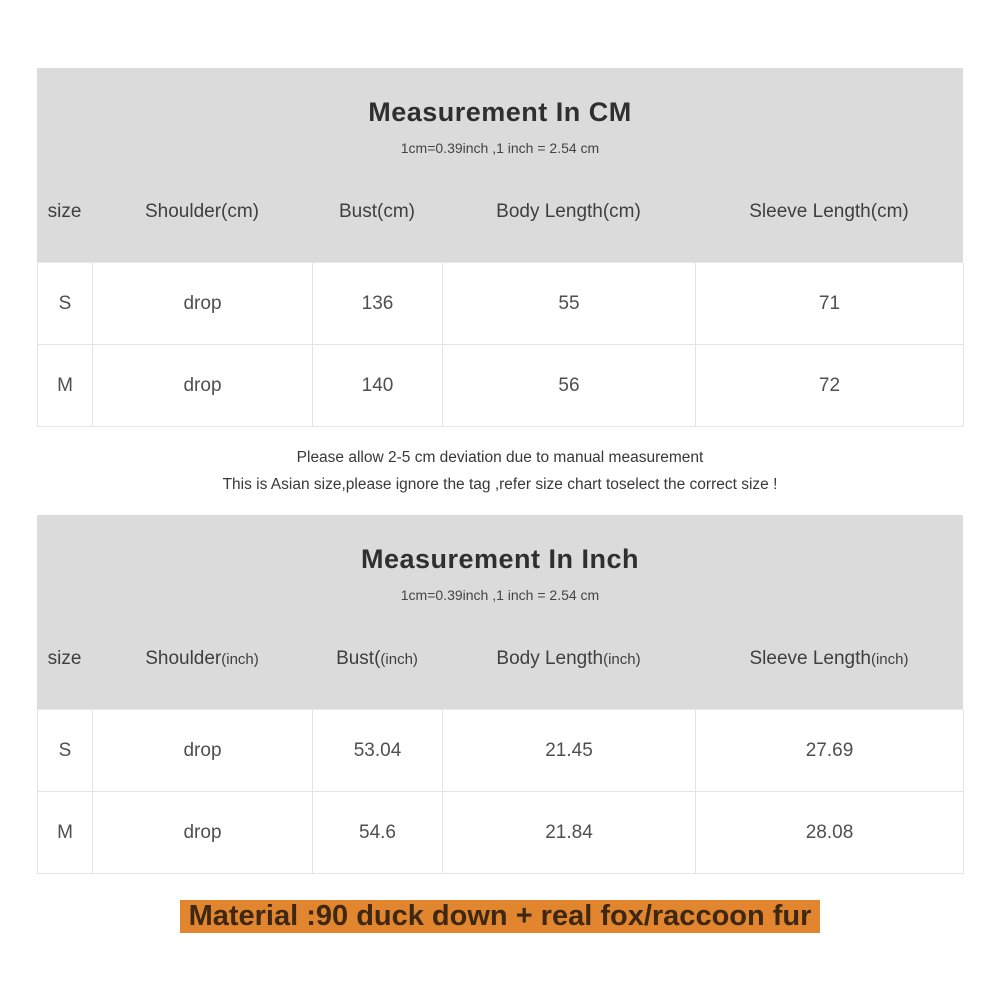  Describe the element at coordinates (378, 833) in the screenshot. I see `inch-cell-bust: 54.6` at that location.